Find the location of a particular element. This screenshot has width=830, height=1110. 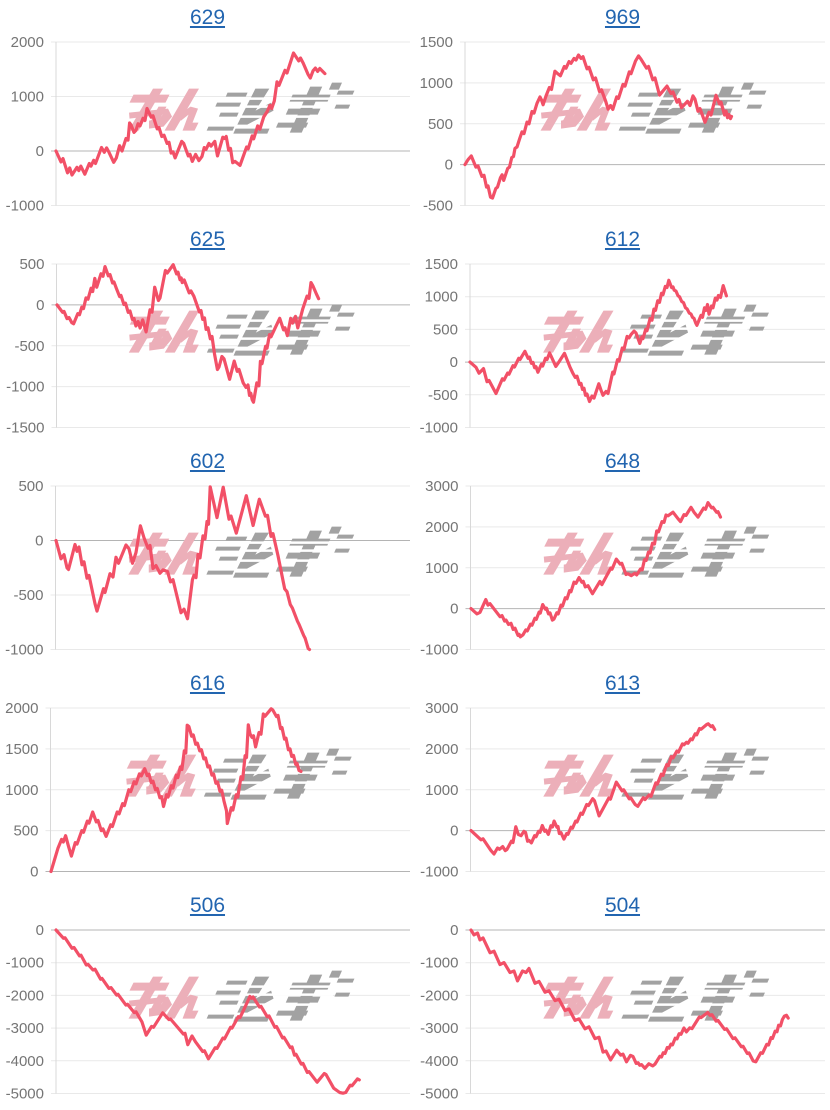

slump-graph: 2000 1000 0 -1000 is located at coordinates (208, 124).